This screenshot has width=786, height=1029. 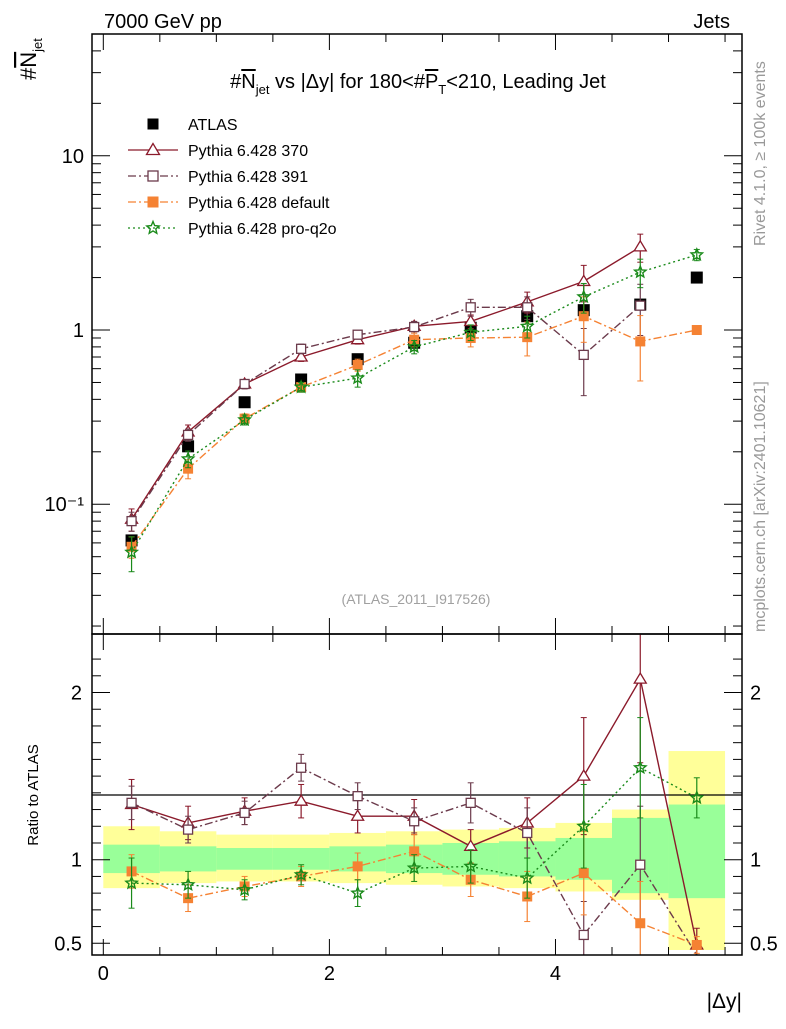 I want to click on side-mcplots-label: mcplots.cern.ch [arXiv:2401.10621], so click(x=760, y=506).